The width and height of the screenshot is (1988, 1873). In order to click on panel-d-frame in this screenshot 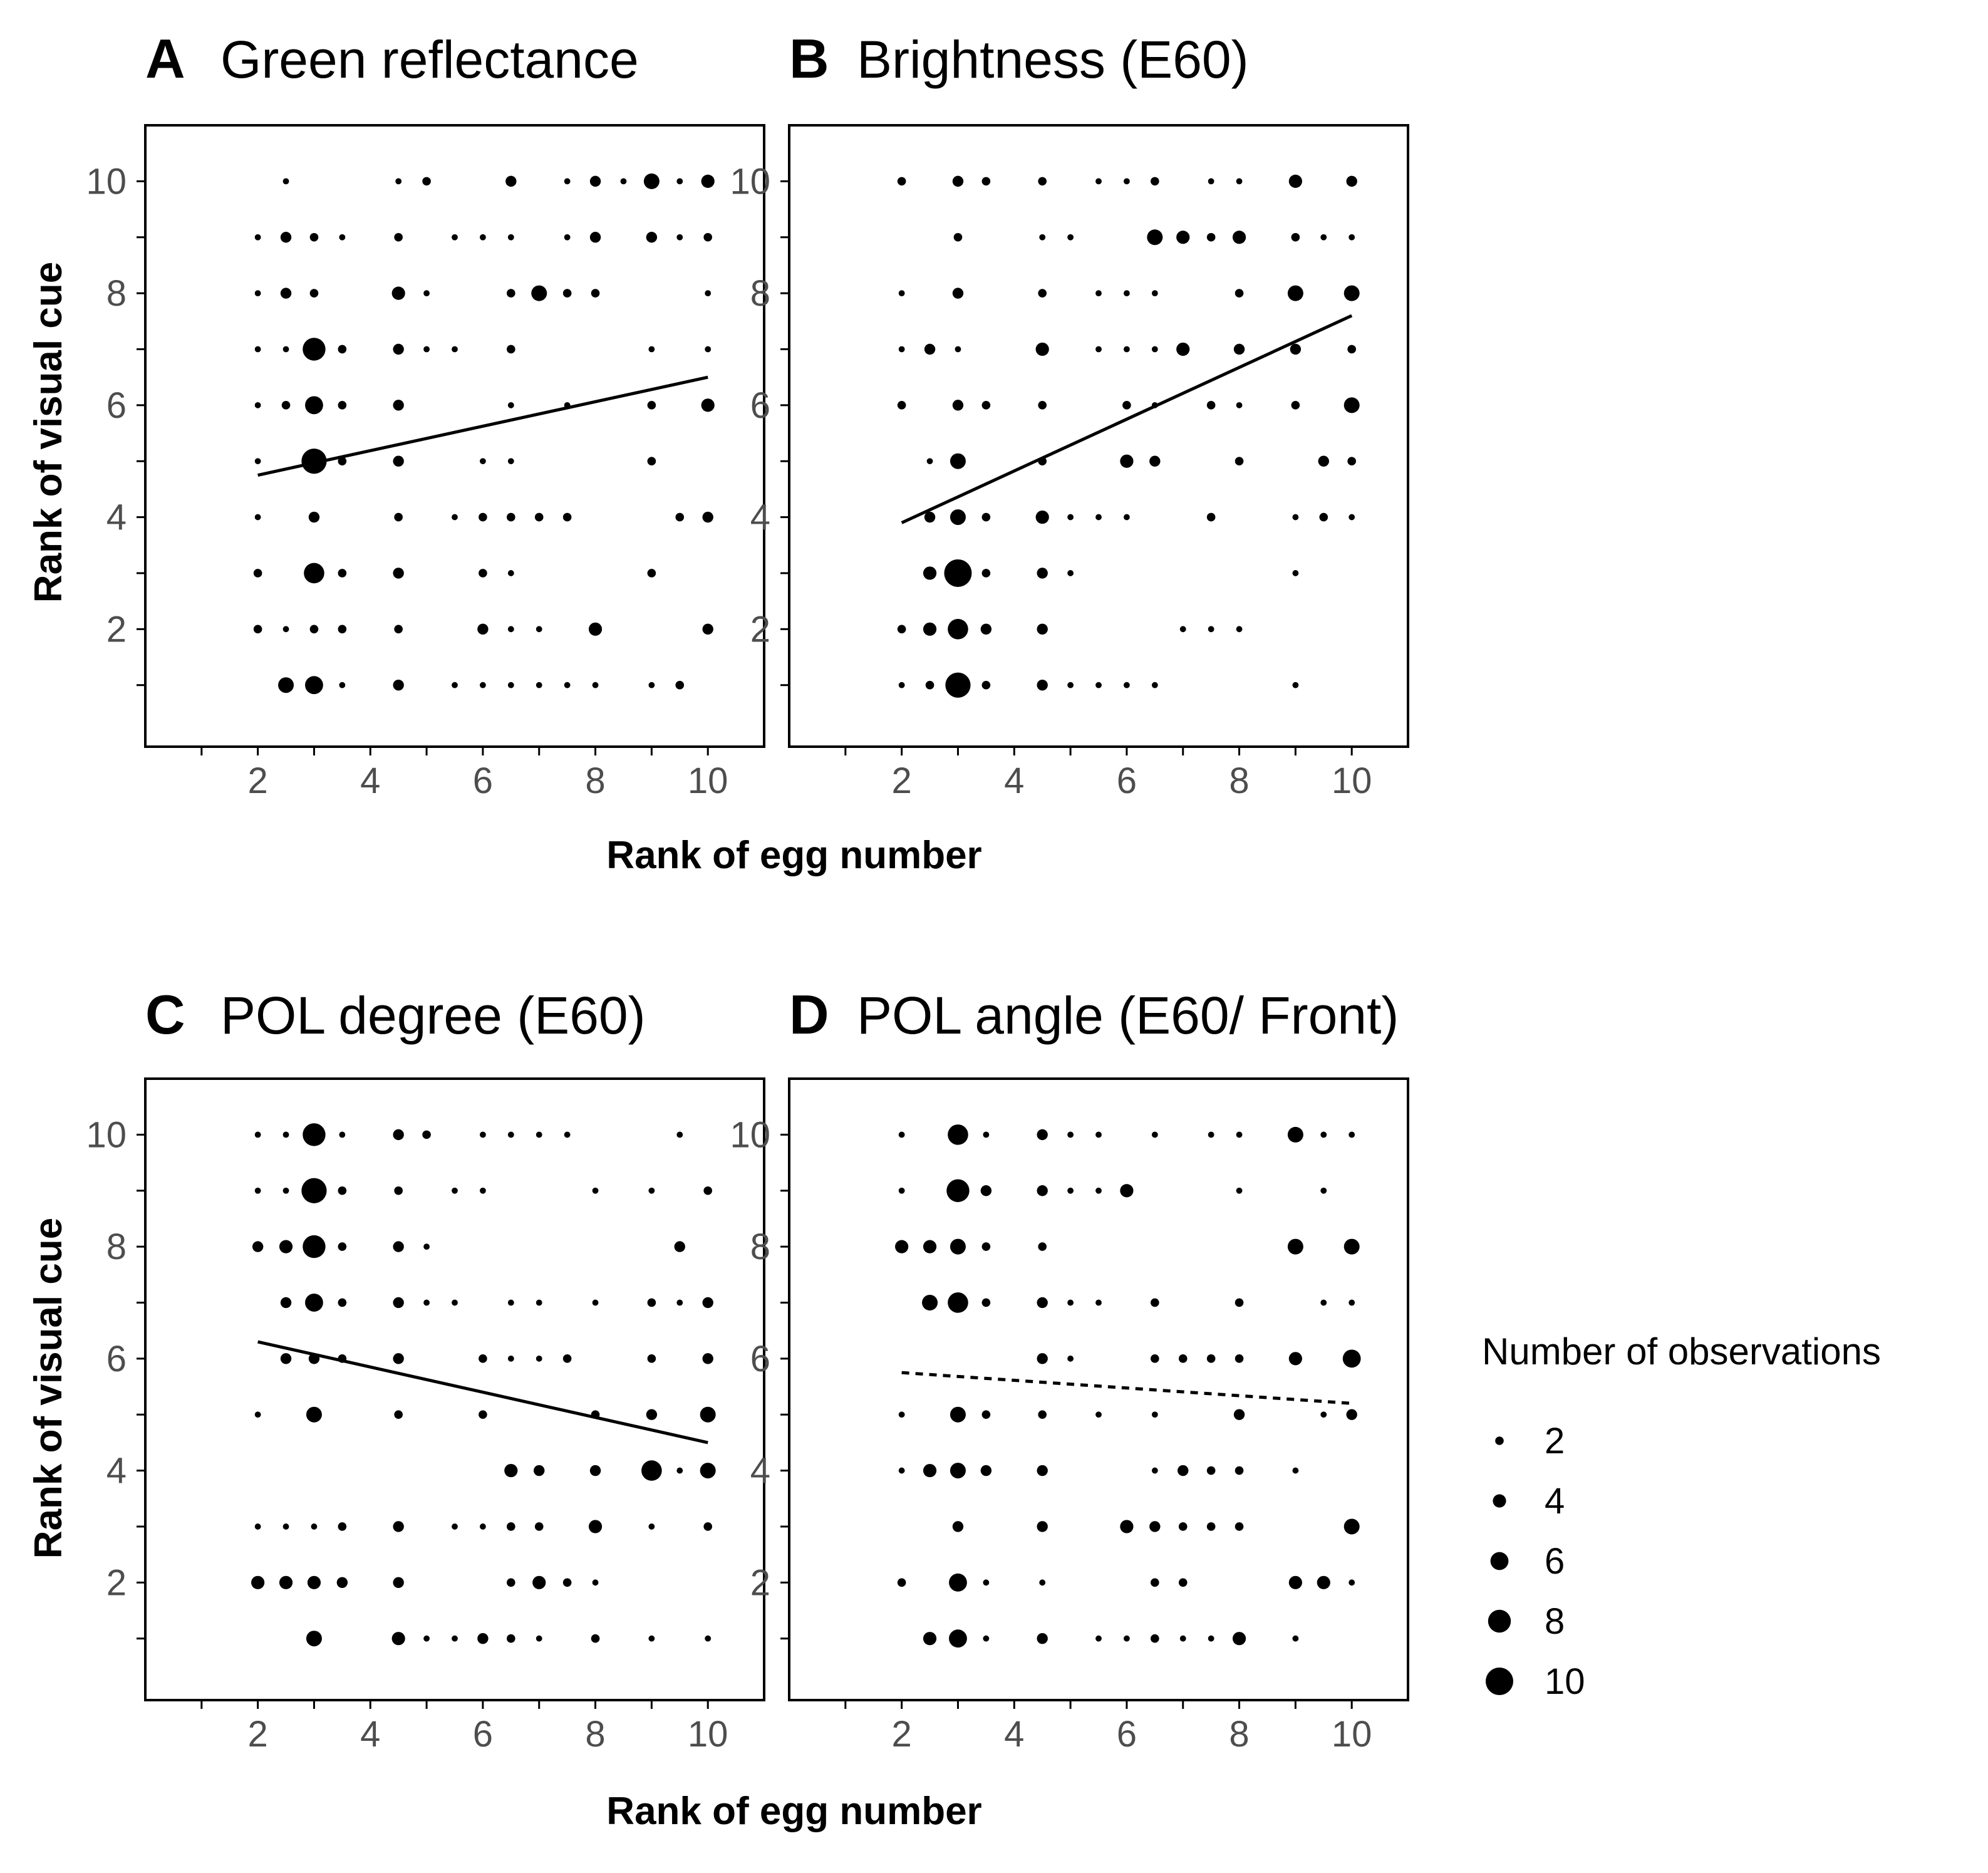, I will do `click(1098, 1389)`.